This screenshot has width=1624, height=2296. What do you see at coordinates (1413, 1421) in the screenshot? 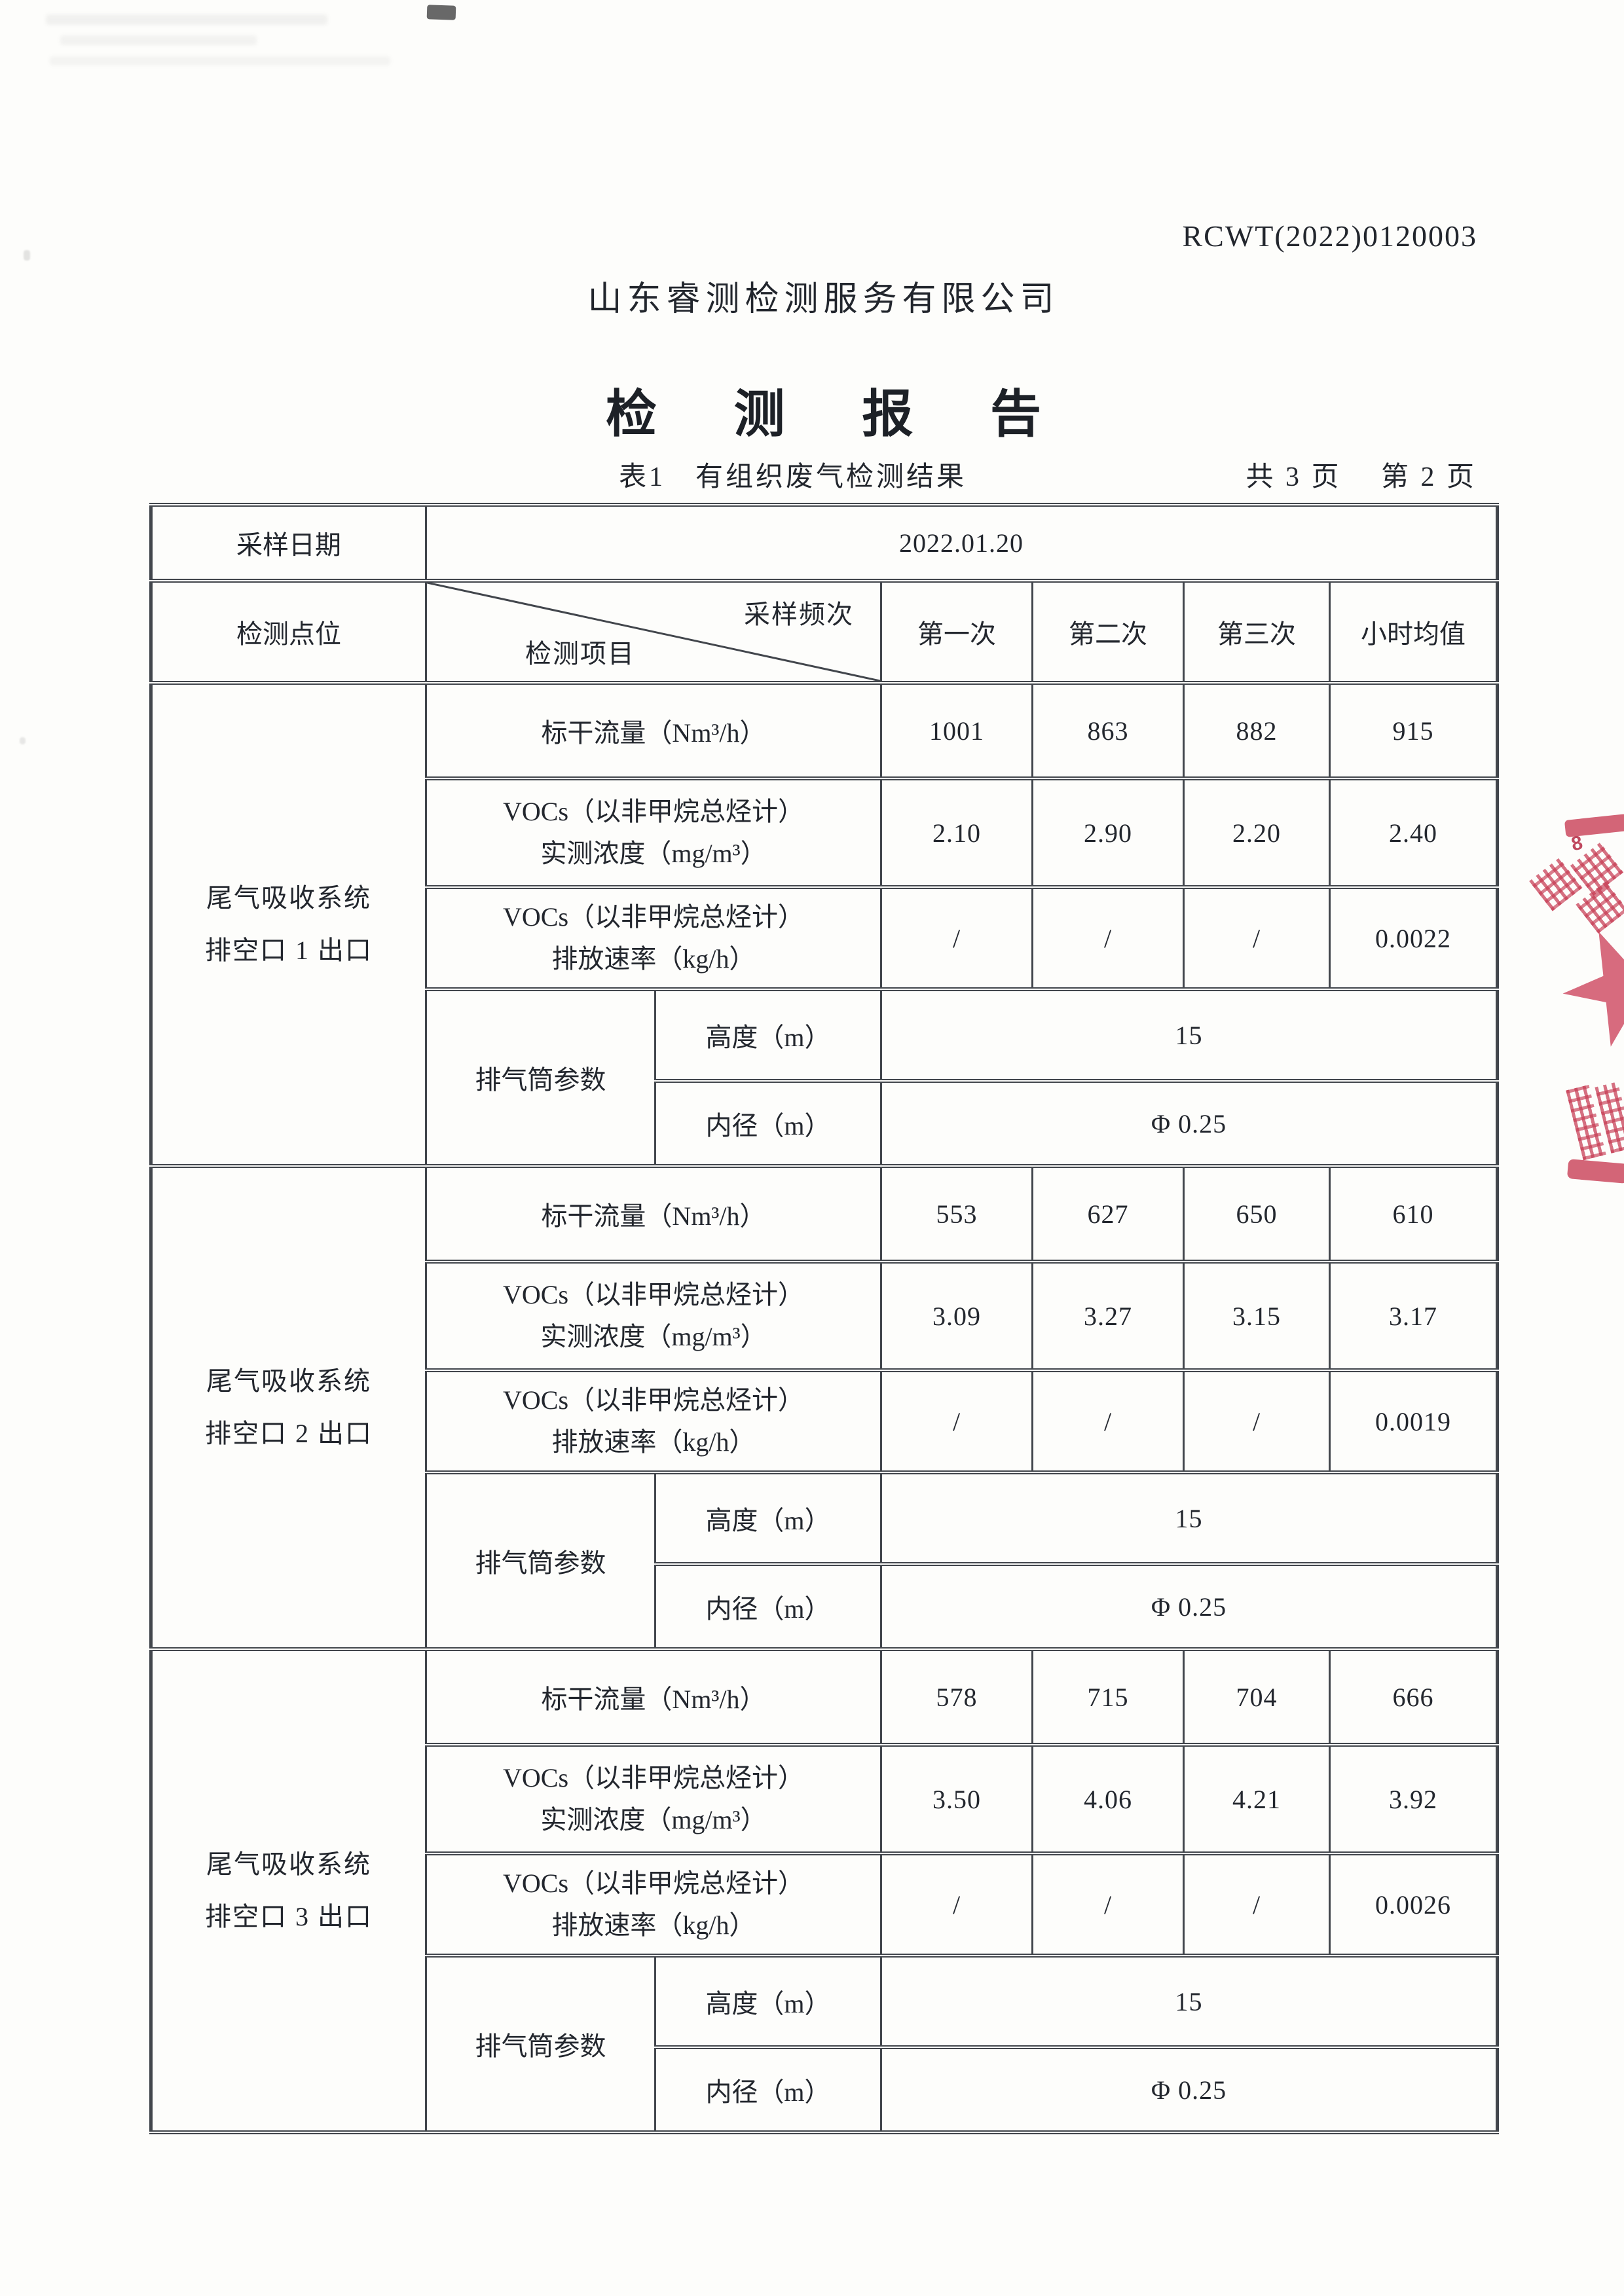
I see `rate-value: 0.0019` at bounding box center [1413, 1421].